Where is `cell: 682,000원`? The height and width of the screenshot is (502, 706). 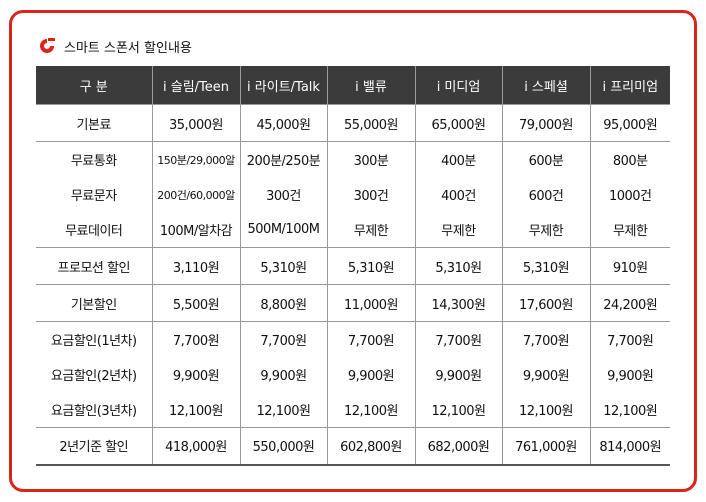 cell: 682,000원 is located at coordinates (458, 446).